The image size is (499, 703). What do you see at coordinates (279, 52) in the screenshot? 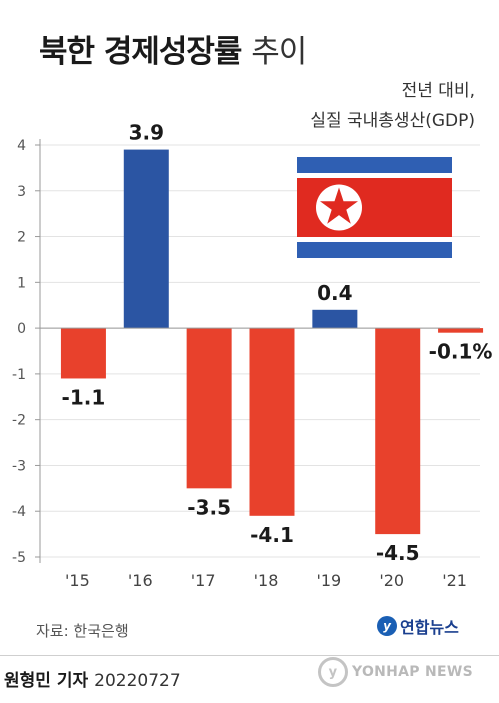
I see `title-light: 추이` at bounding box center [279, 52].